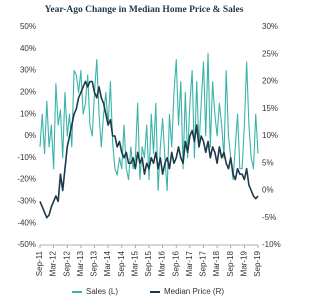 Image resolution: width=320 pixels, height=300 pixels. Describe the element at coordinates (121, 263) in the screenshot. I see `x-tick-label: Sep-14` at that location.